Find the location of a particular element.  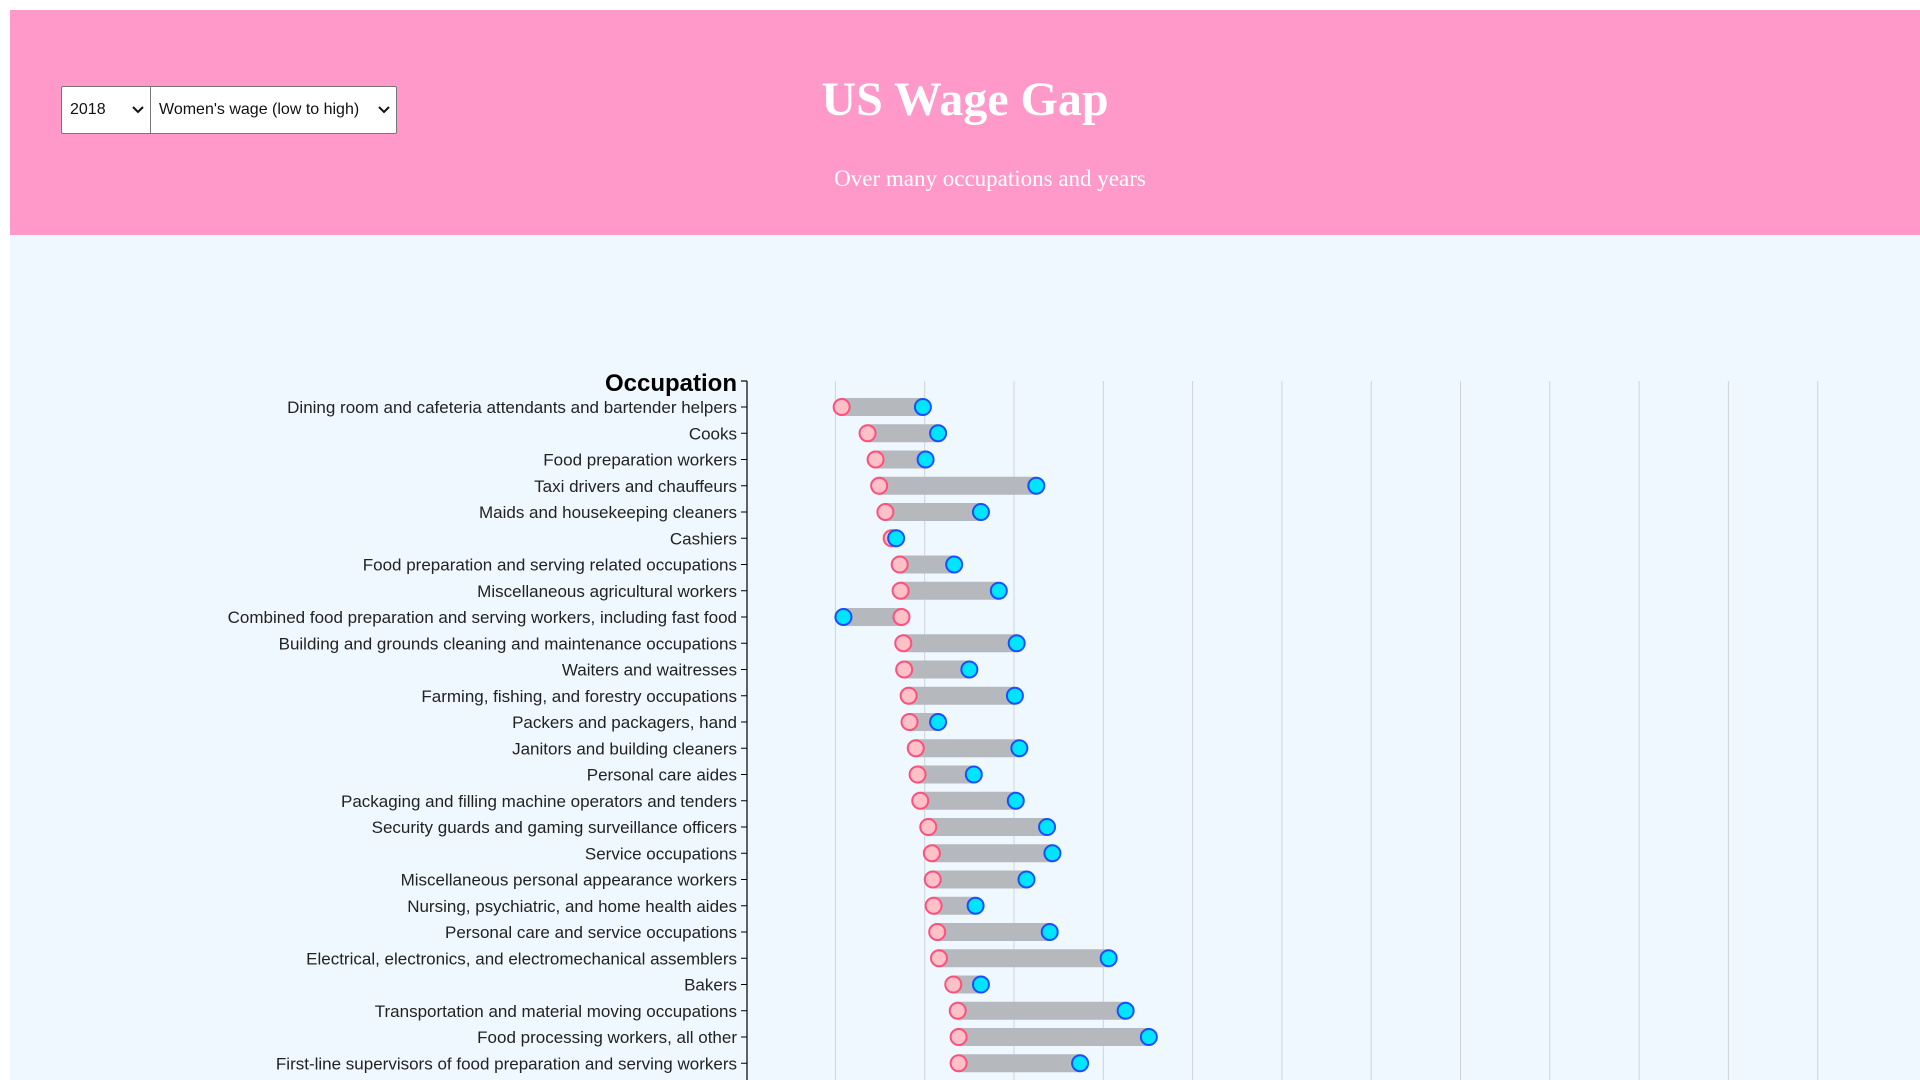

tick-label: Food preparation workers is located at coordinates (640, 460).